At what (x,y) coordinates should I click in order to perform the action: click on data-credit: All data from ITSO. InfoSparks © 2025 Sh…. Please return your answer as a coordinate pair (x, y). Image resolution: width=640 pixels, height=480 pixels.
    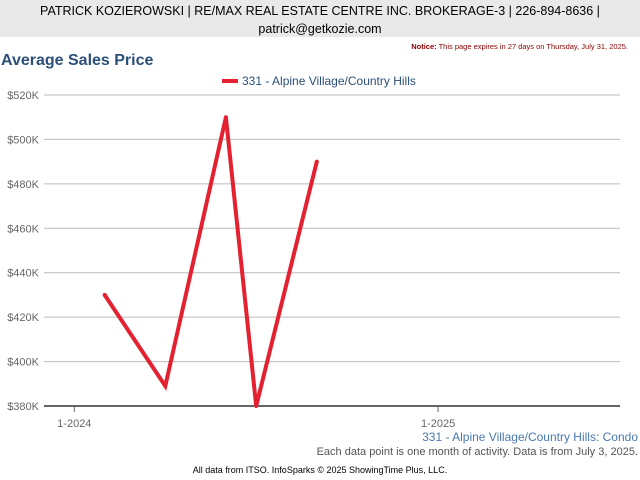
    Looking at the image, I should click on (320, 470).